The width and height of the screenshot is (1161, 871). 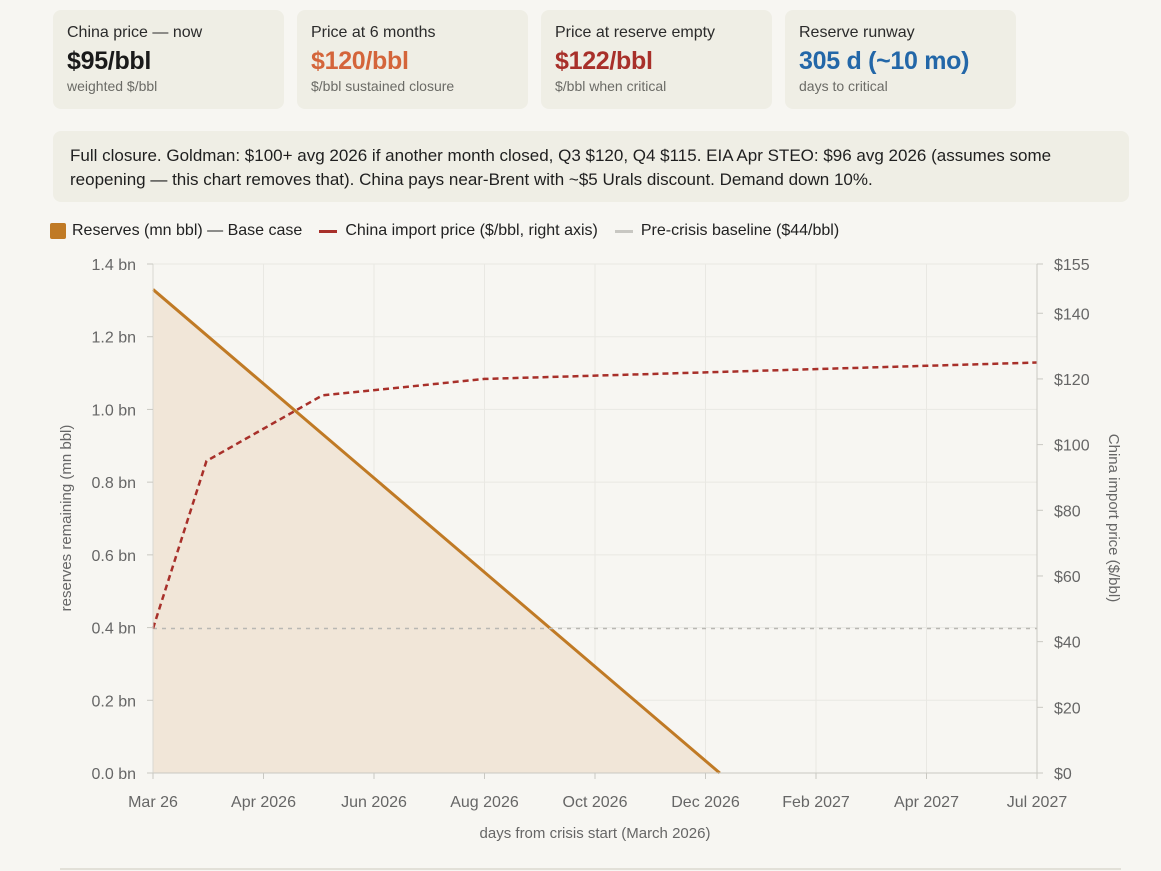 What do you see at coordinates (114, 774) in the screenshot?
I see `y-left-tick-label: 0.0 bn` at bounding box center [114, 774].